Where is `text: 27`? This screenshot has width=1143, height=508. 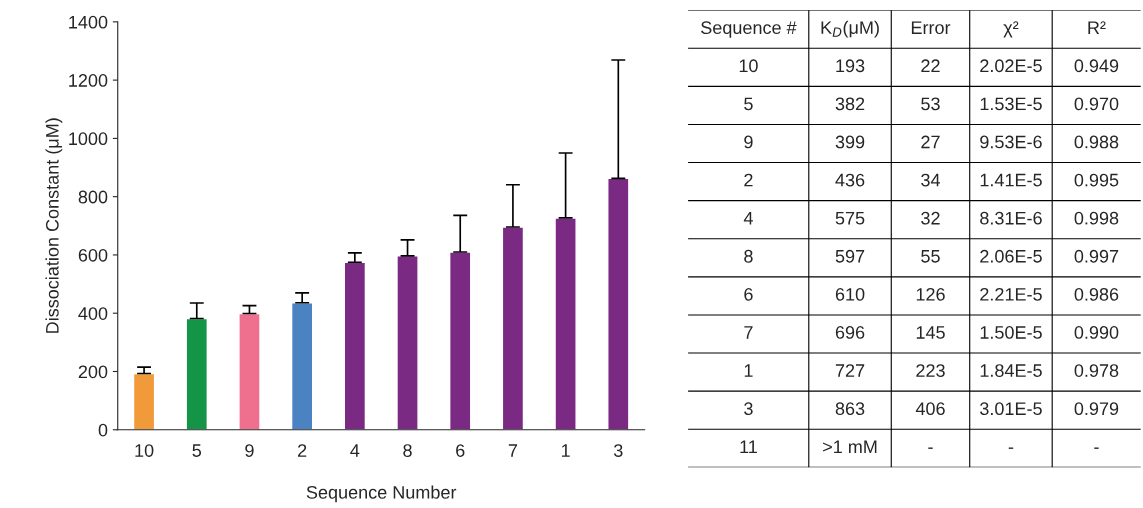
text: 27 is located at coordinates (930, 142).